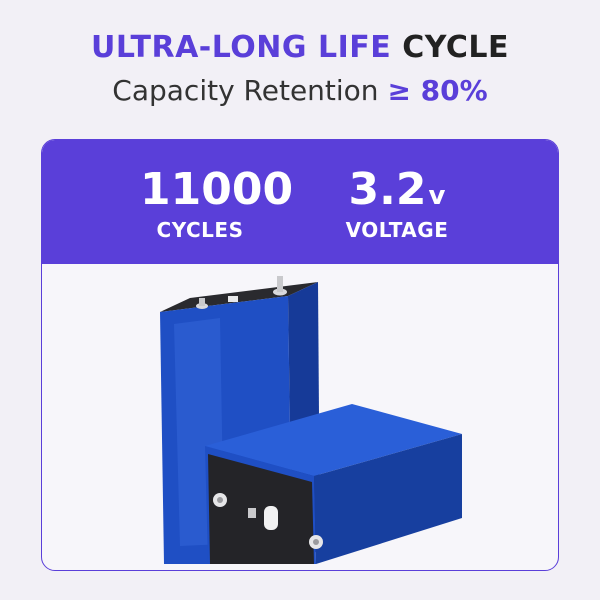 This screenshot has height=600, width=600. Describe the element at coordinates (387, 189) in the screenshot. I see `voltage-value: 3.2` at that location.